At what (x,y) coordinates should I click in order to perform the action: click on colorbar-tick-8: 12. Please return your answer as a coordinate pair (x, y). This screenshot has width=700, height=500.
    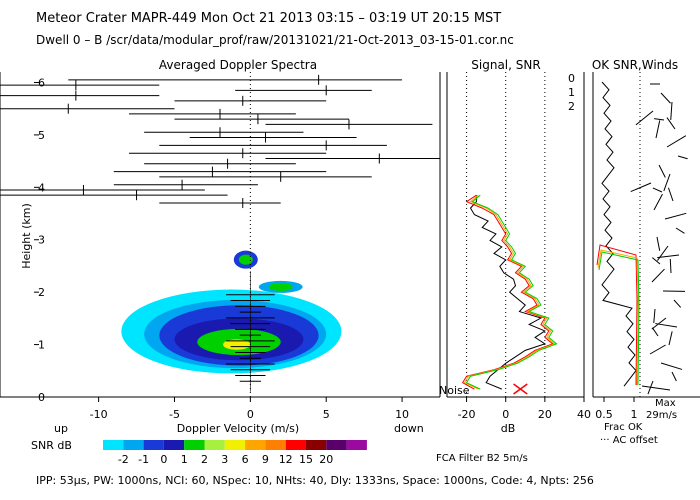
    Looking at the image, I should click on (286, 459).